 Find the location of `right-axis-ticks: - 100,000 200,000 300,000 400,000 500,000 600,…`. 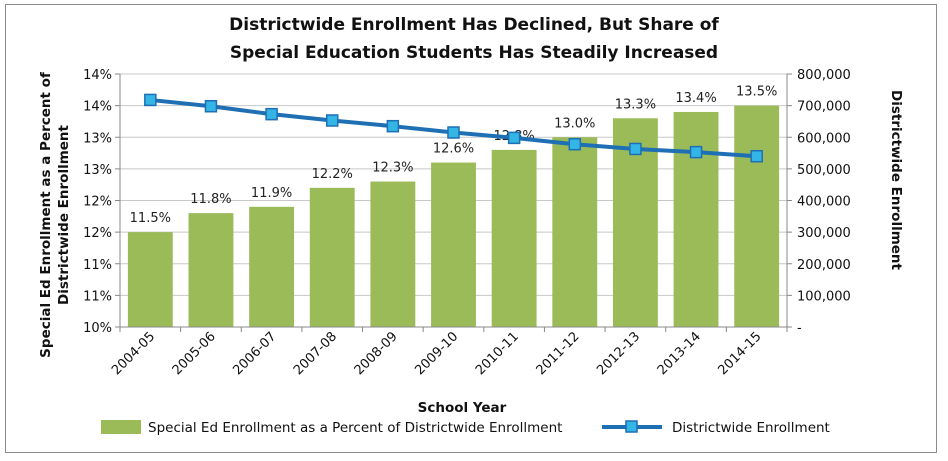

right-axis-ticks: - 100,000 200,000 300,000 400,000 500,000 600,… is located at coordinates (824, 202).